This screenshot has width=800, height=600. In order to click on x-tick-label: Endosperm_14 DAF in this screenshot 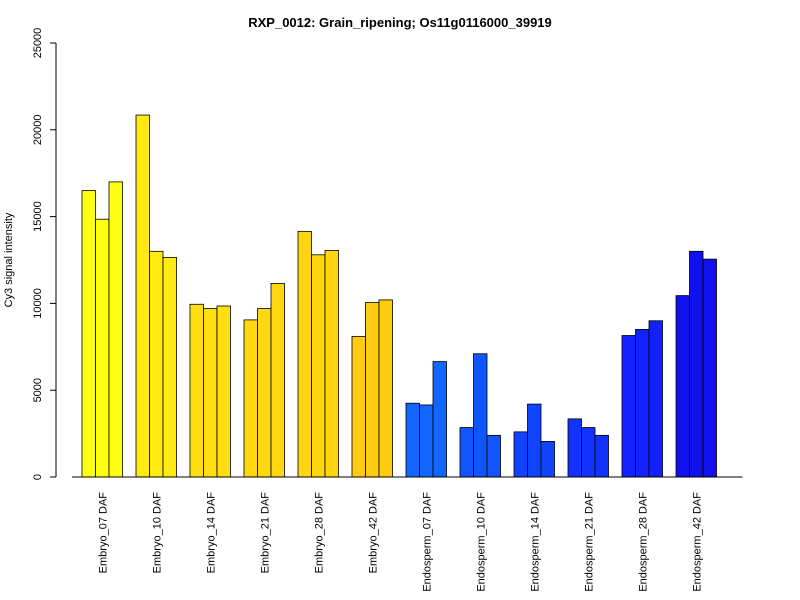, I will do `click(535, 542)`.